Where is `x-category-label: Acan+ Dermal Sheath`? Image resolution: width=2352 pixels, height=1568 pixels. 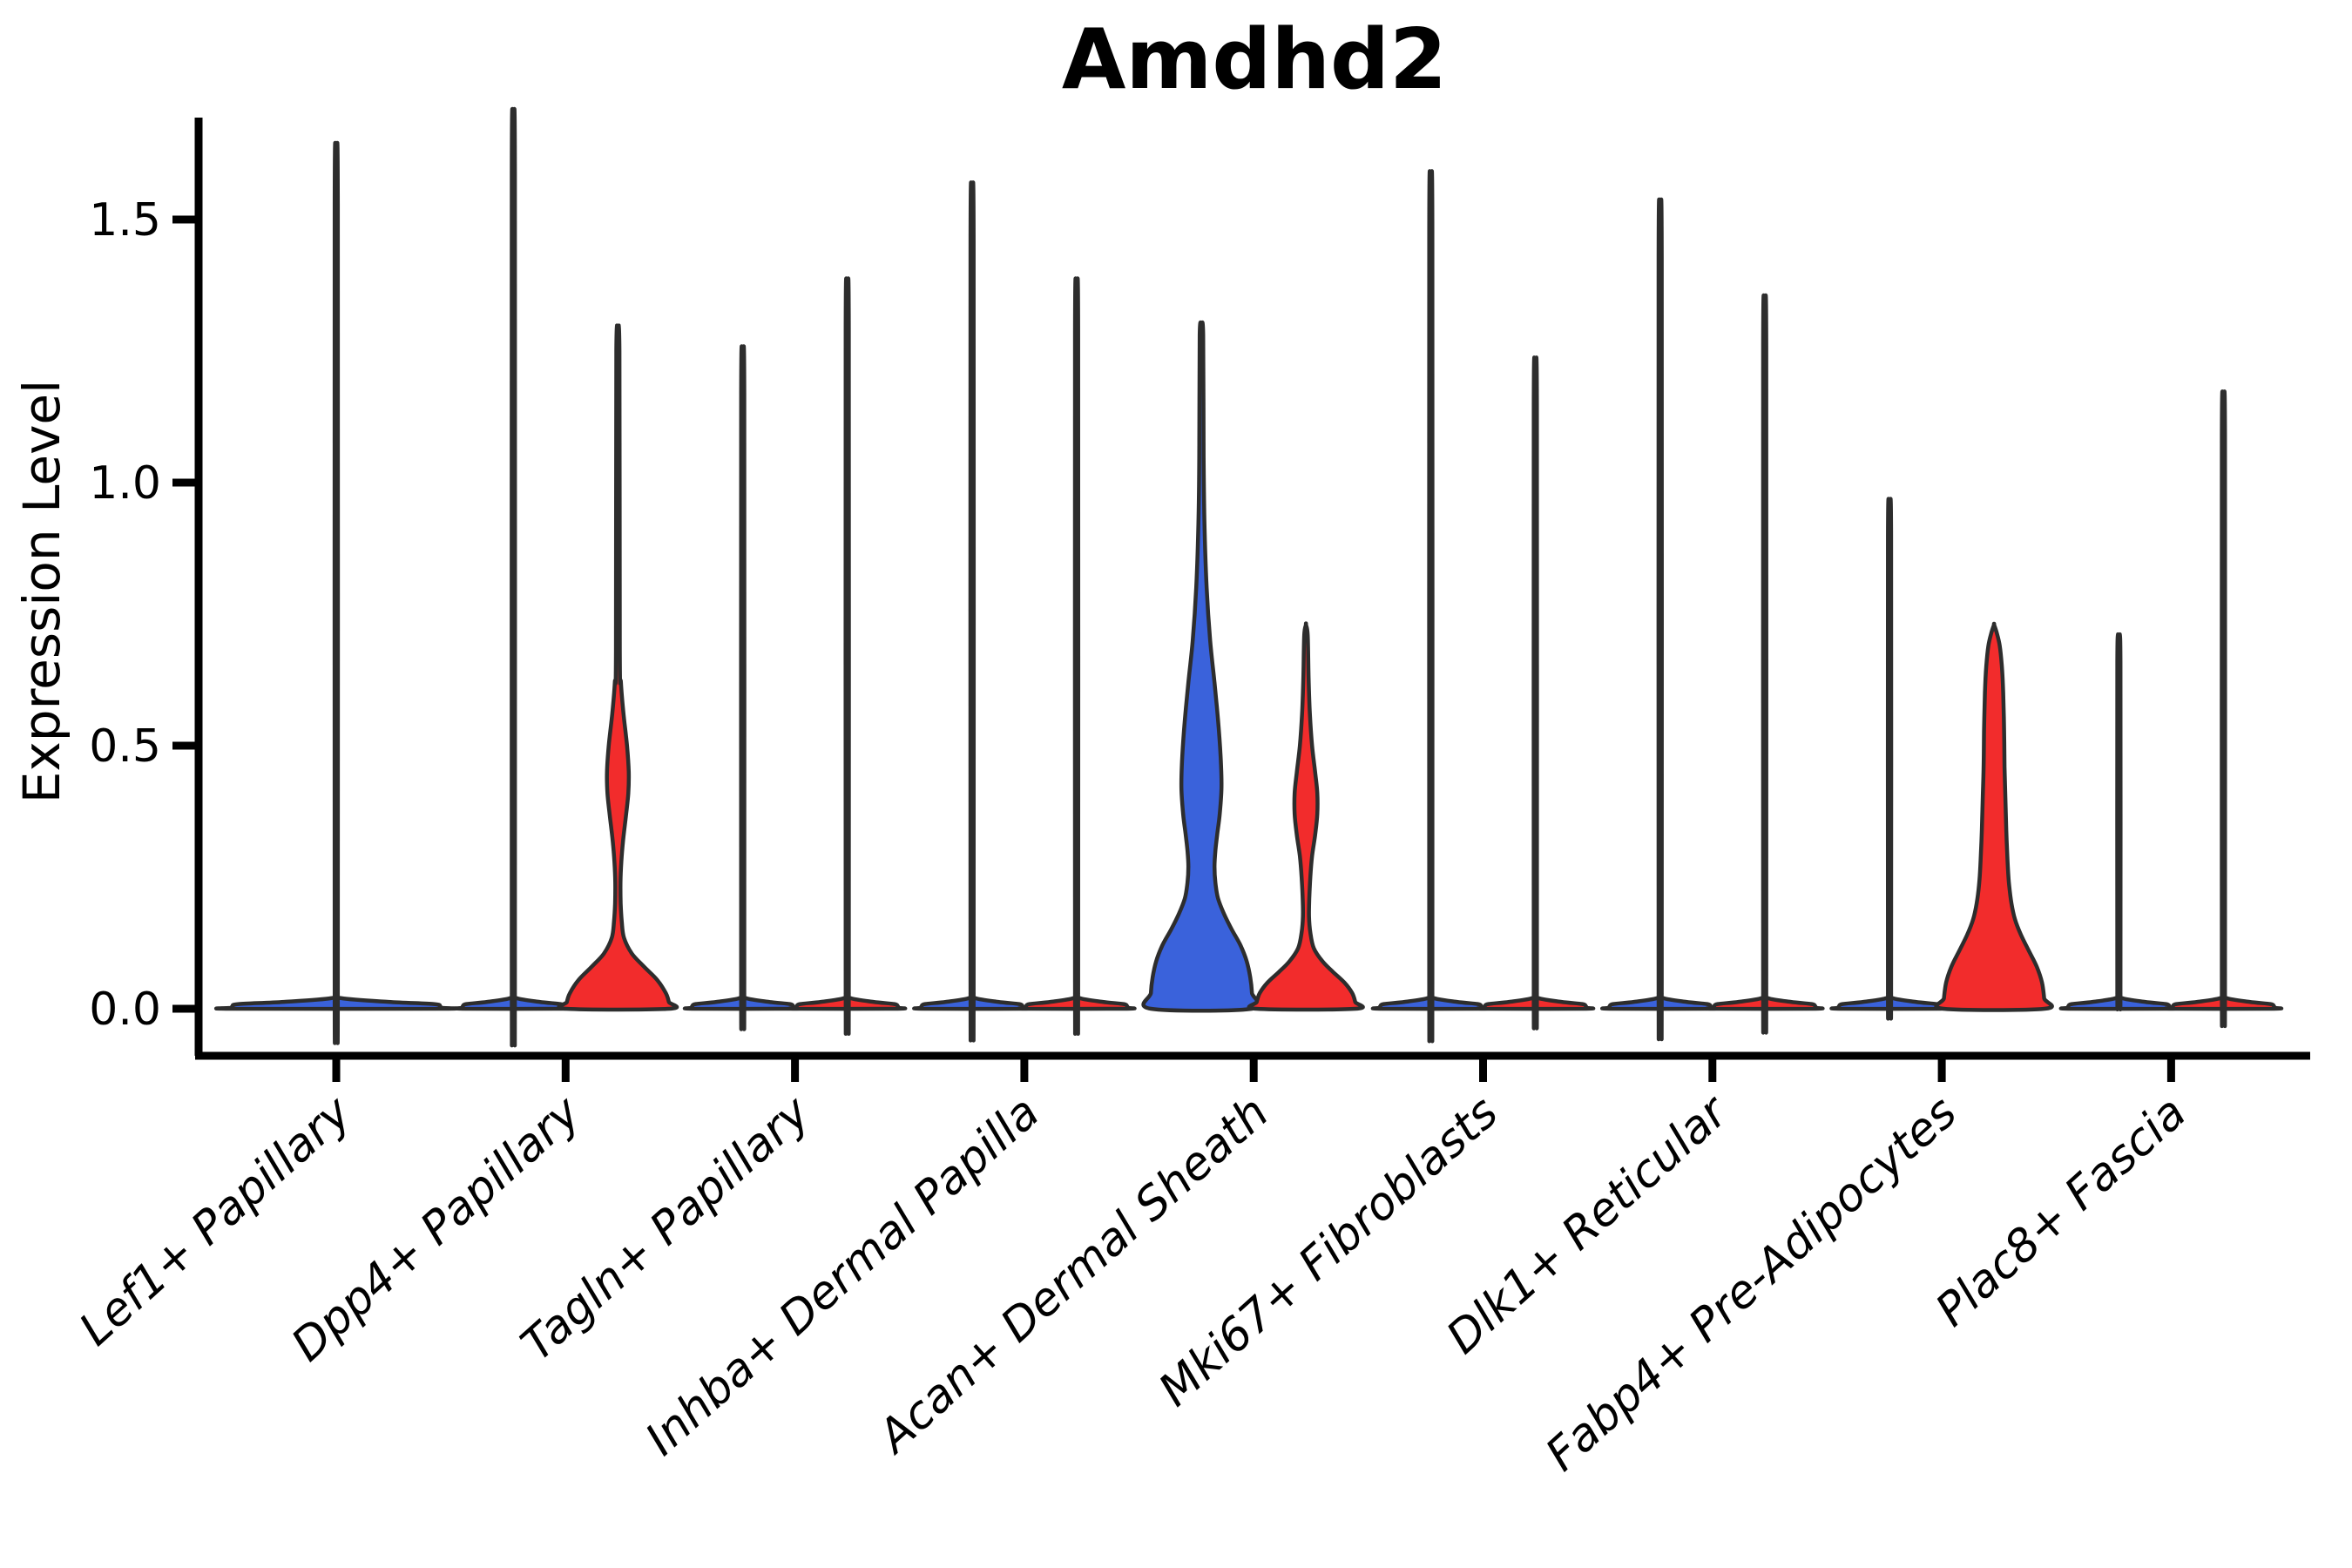 x-category-label: Acan+ Dermal Sheath is located at coordinates (1073, 1275).